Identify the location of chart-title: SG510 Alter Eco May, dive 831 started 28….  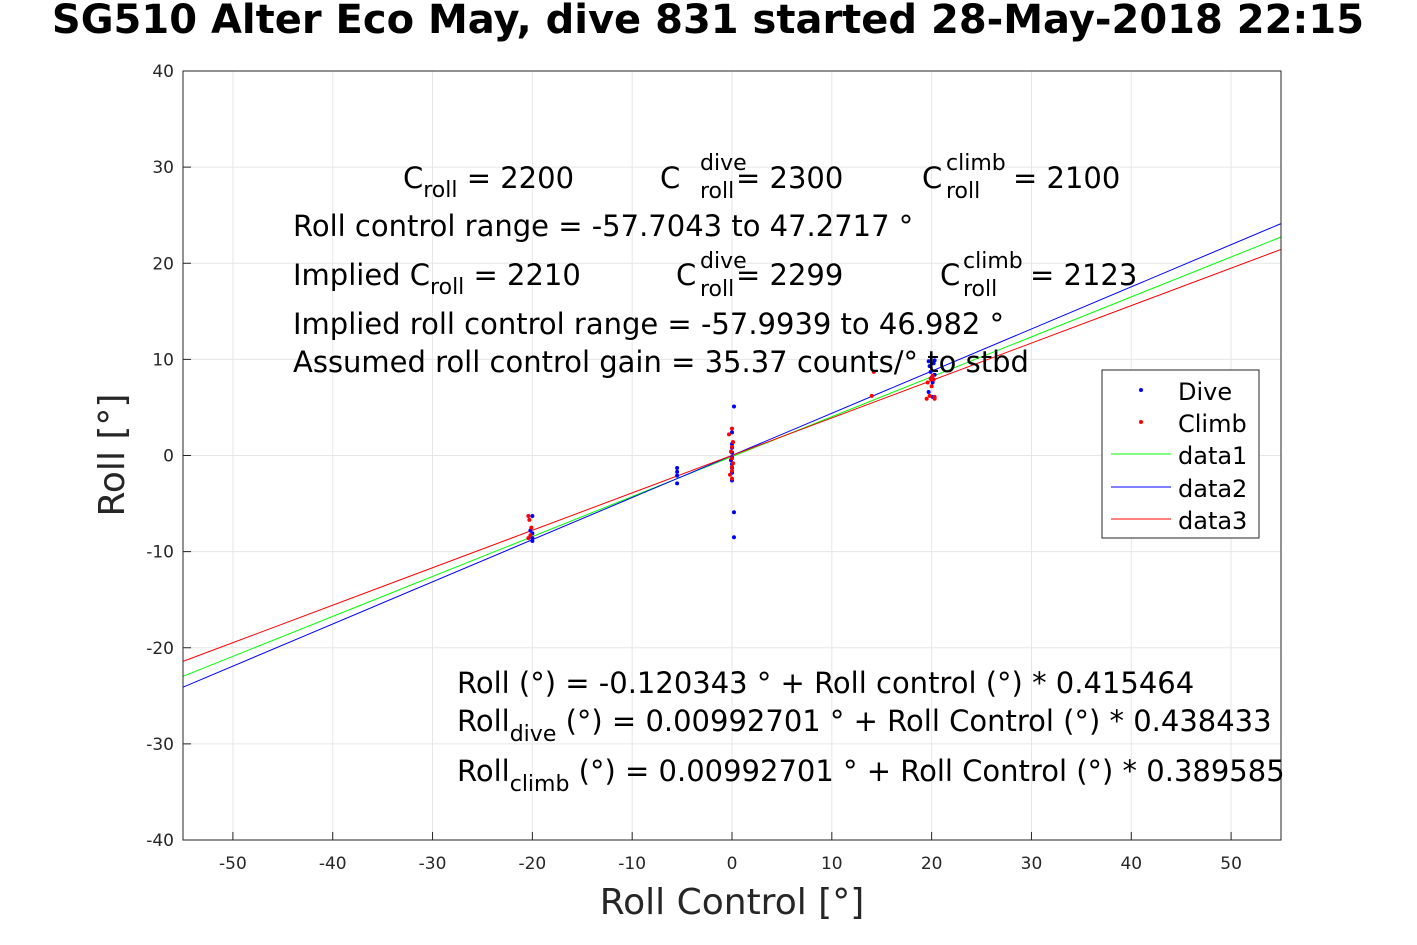
(708, 21).